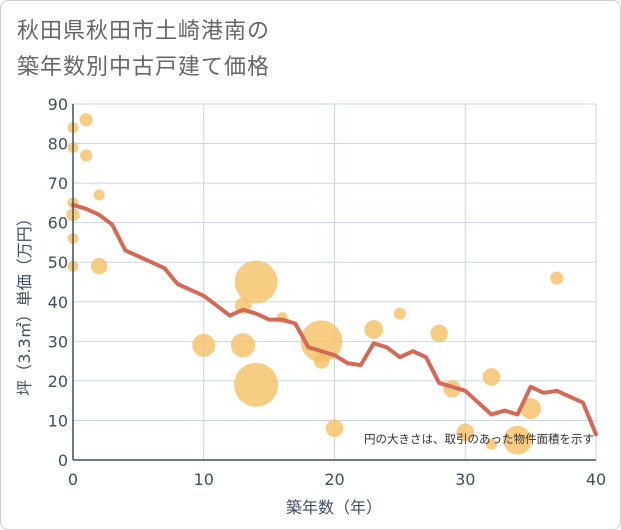 Image resolution: width=621 pixels, height=530 pixels. I want to click on chart-title: 秋田県秋田市土崎港南の 築年数別中古戸建て価格, so click(143, 50).